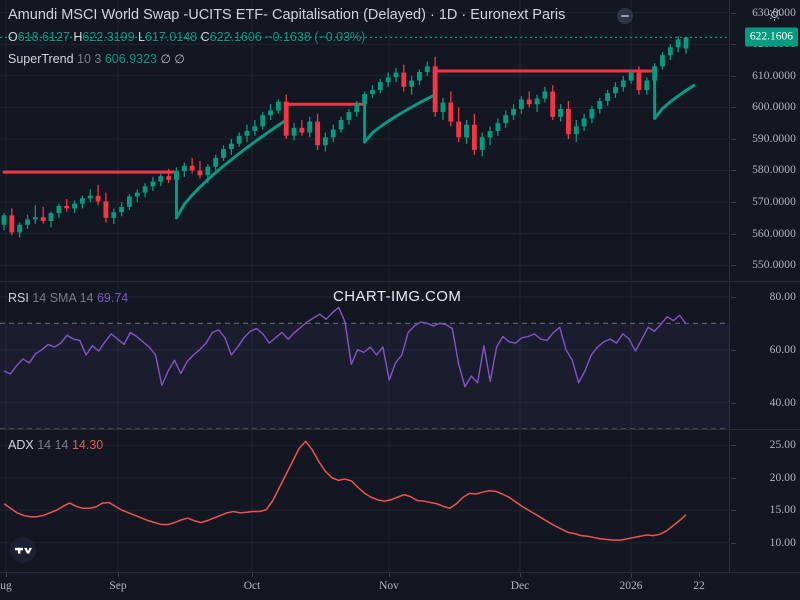  Describe the element at coordinates (205, 37) in the screenshot. I see `close-key: C` at that location.